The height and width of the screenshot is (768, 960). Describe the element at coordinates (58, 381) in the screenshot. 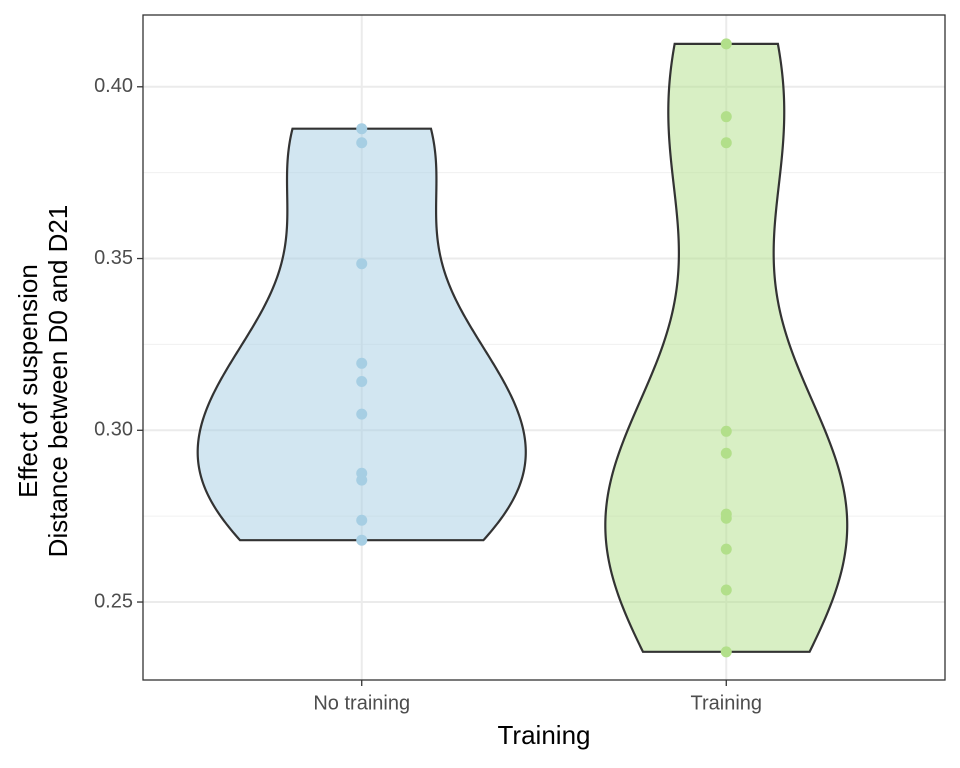

I see `y-axis-title: Distance between D0 and D21` at that location.